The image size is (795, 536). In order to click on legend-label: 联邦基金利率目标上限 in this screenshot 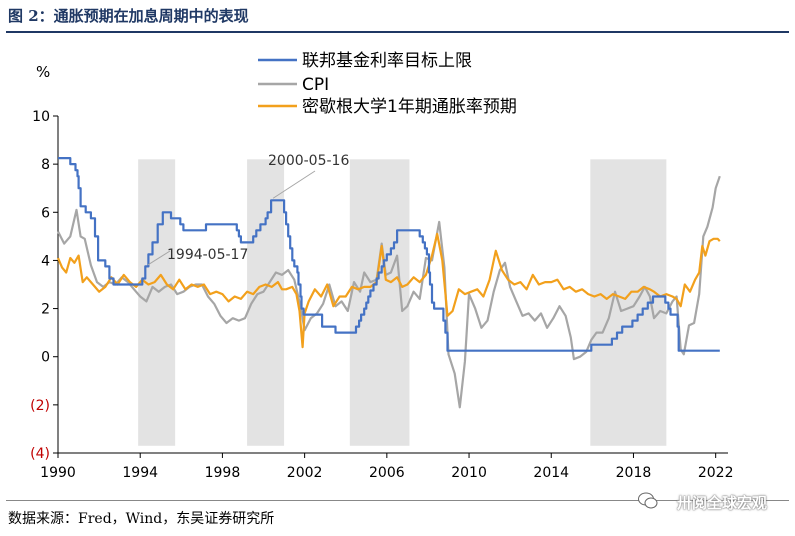, I will do `click(387, 61)`.